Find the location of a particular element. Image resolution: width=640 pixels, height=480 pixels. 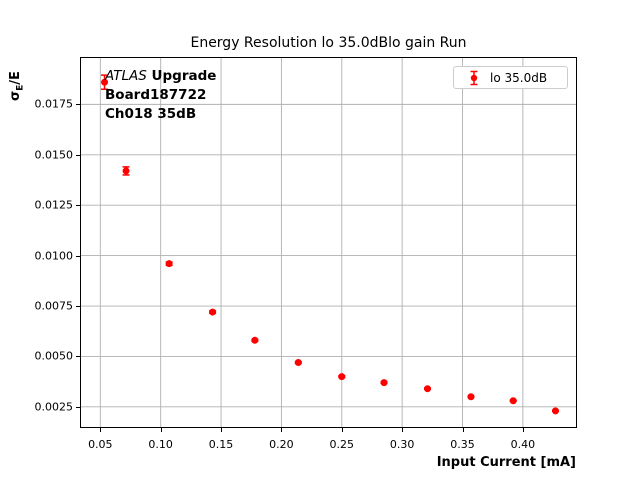

y-tick-label: 0.0025 is located at coordinates (54, 407).